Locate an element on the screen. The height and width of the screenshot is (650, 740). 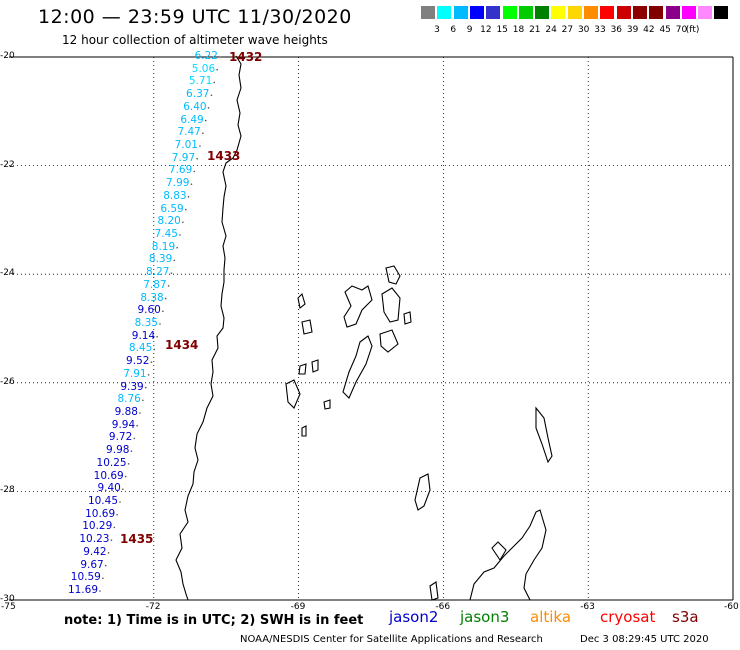
wave-height-value: 7.87 is located at coordinates (155, 284).